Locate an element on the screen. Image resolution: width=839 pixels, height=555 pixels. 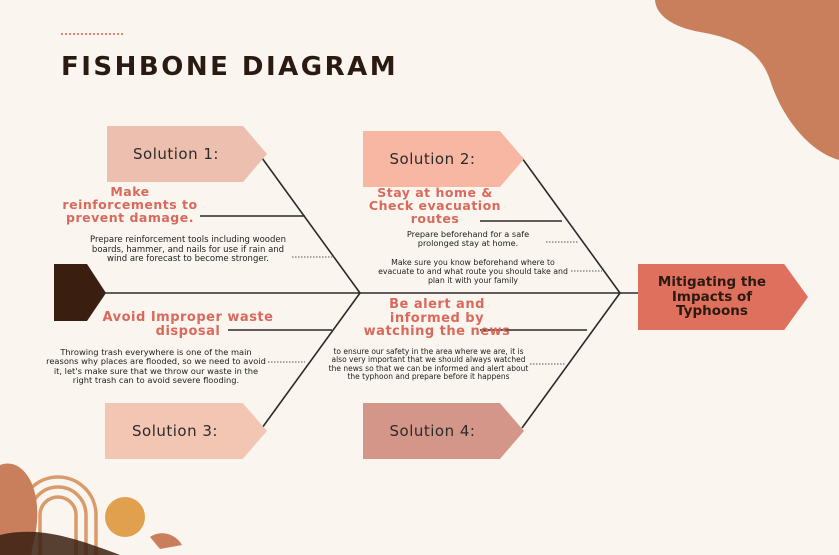
solution-3-label: Solution 3: is located at coordinates (175, 431).